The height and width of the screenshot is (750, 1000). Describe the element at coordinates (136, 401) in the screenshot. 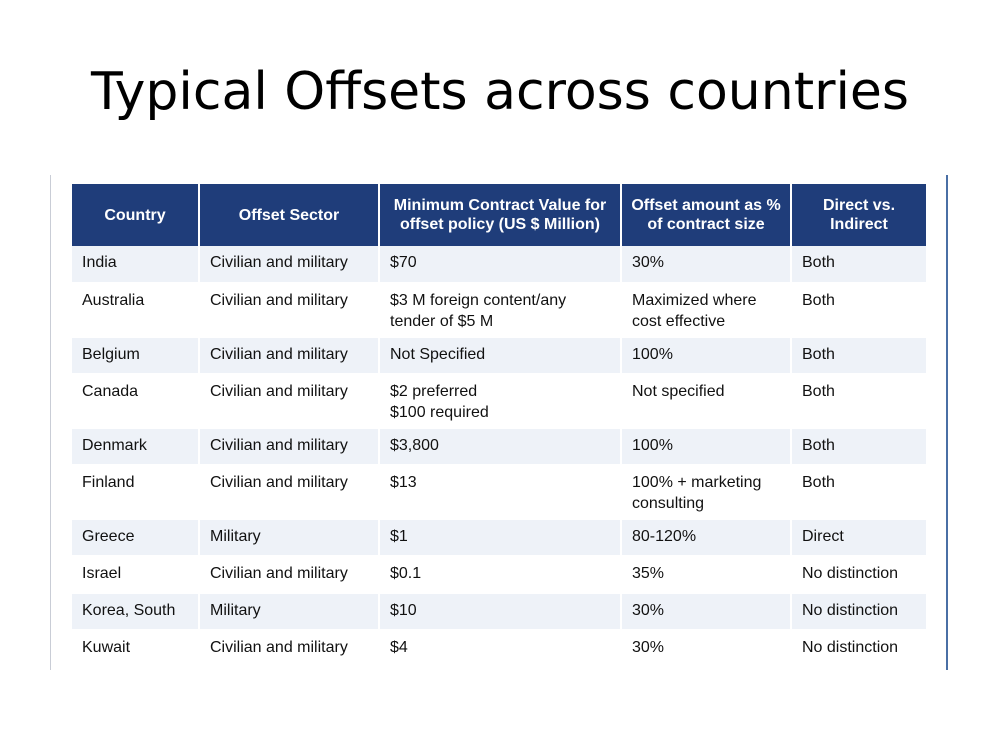

I see `cell-country: Canada` at that location.